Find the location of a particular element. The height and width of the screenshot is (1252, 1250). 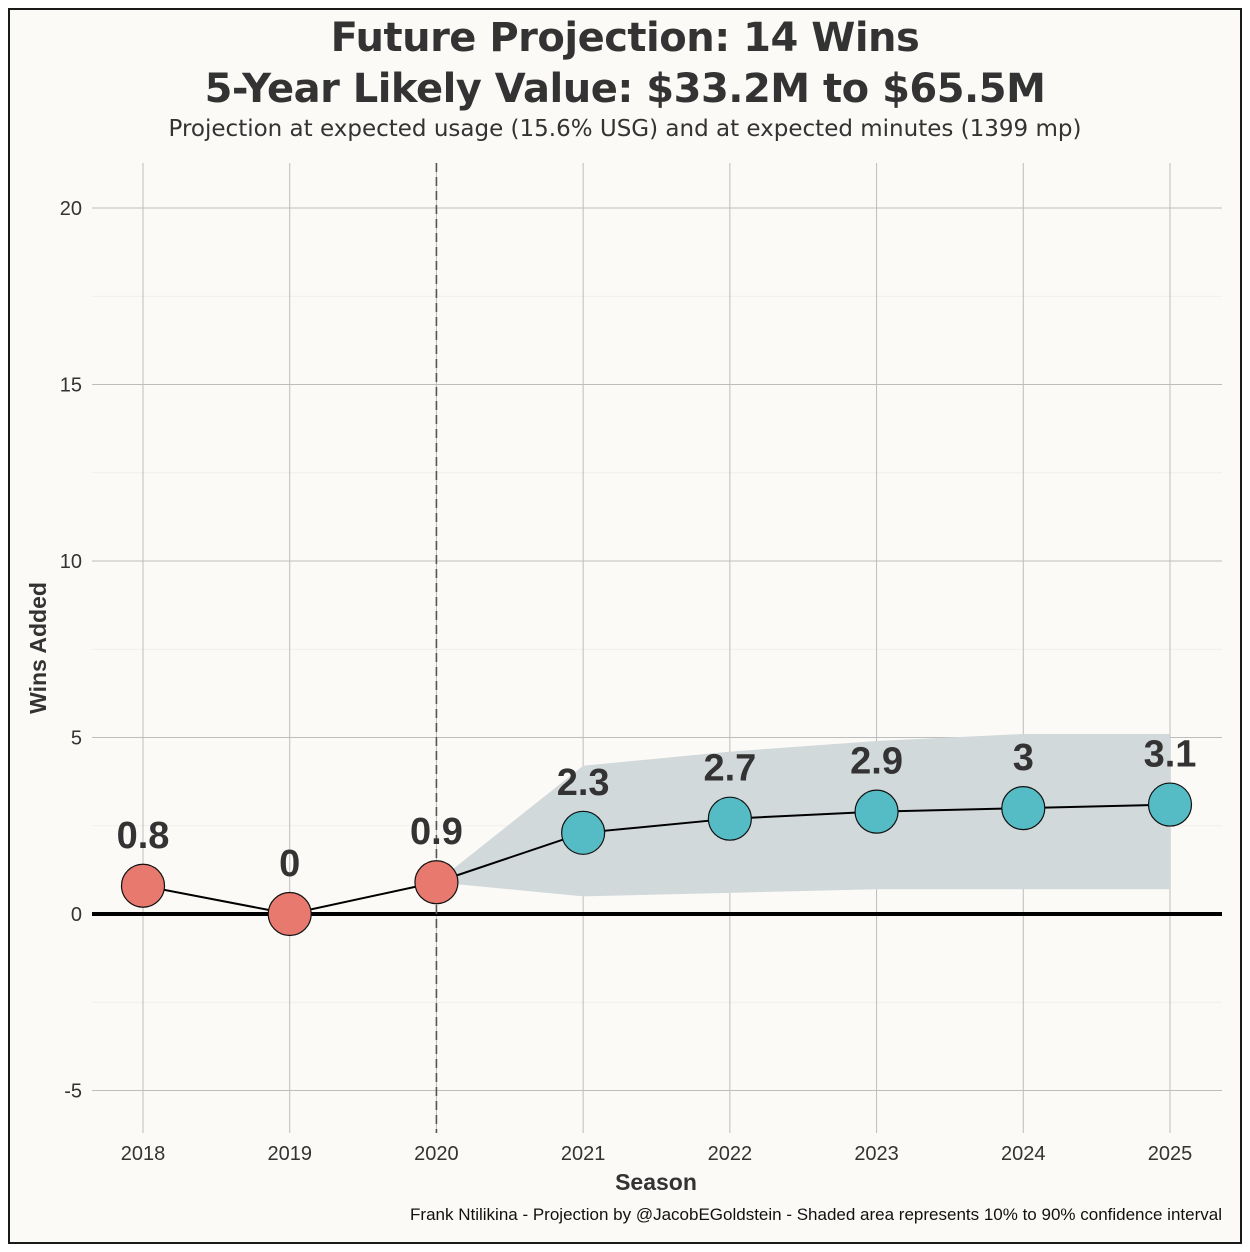

x-tick-label: 2018 is located at coordinates (143, 1154).